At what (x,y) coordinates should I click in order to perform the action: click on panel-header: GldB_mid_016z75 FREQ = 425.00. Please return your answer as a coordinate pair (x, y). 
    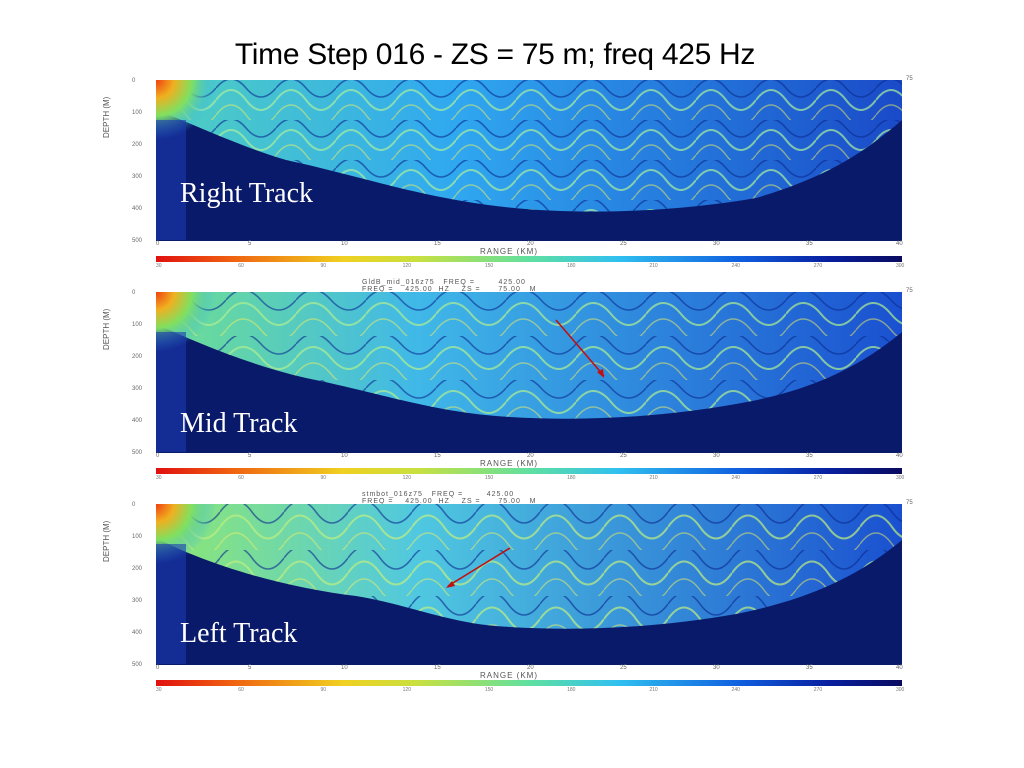
    Looking at the image, I should click on (444, 282).